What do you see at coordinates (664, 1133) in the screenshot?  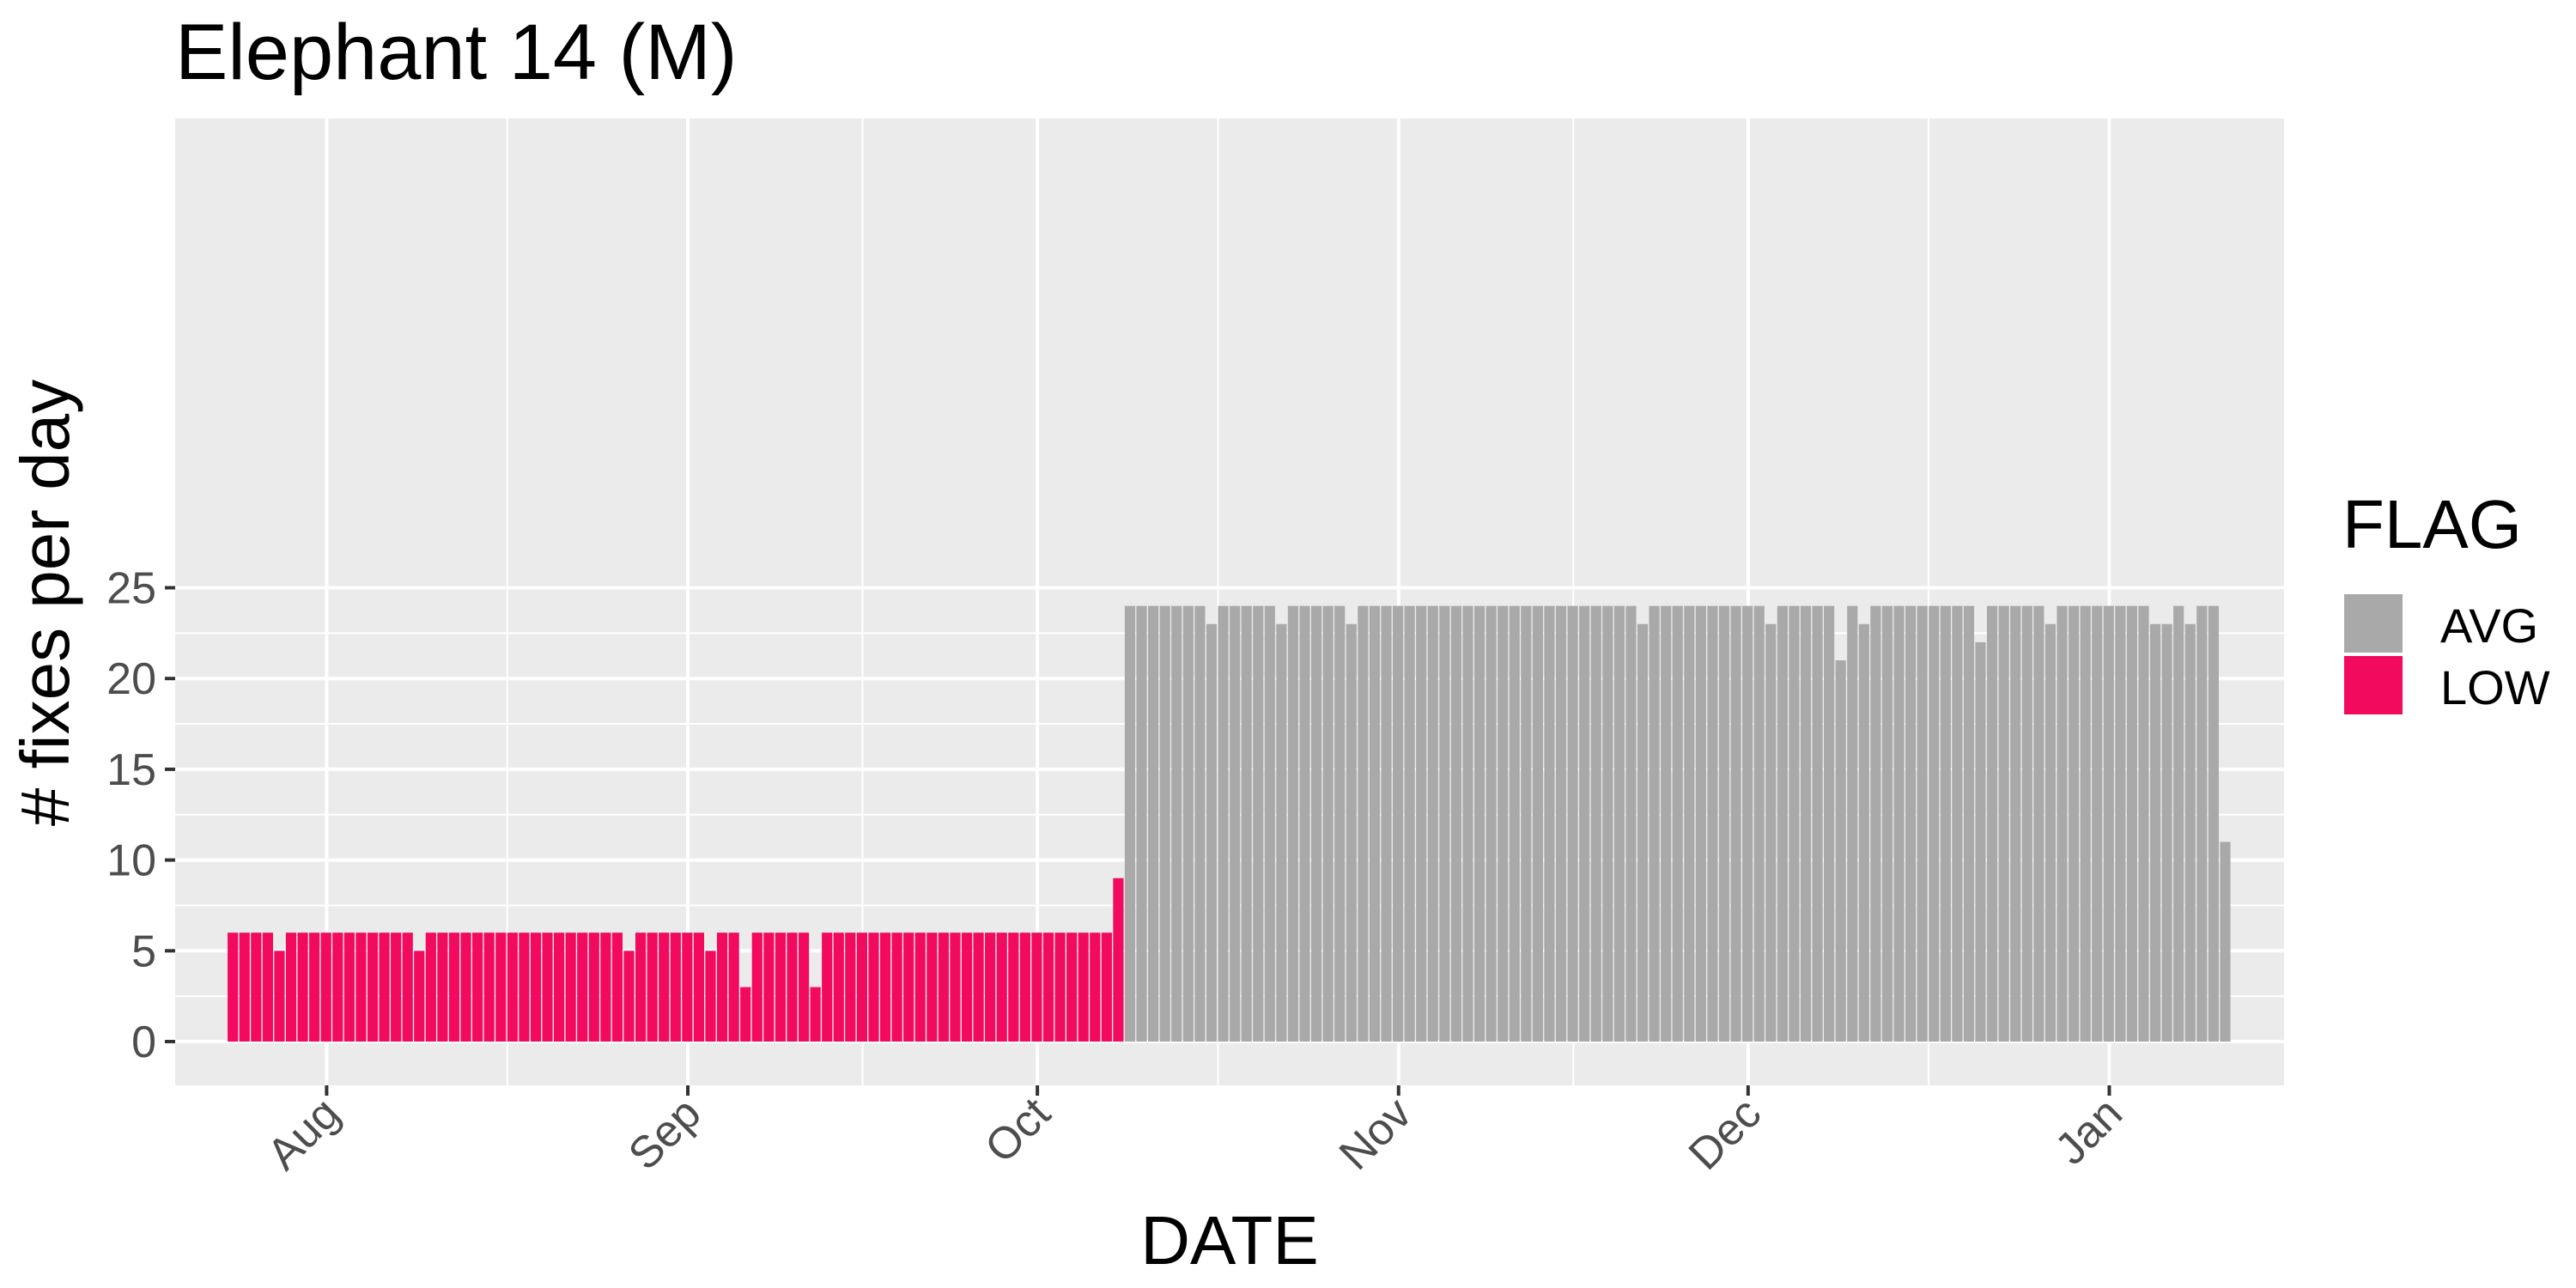 I see `x-tick-label: Sep` at bounding box center [664, 1133].